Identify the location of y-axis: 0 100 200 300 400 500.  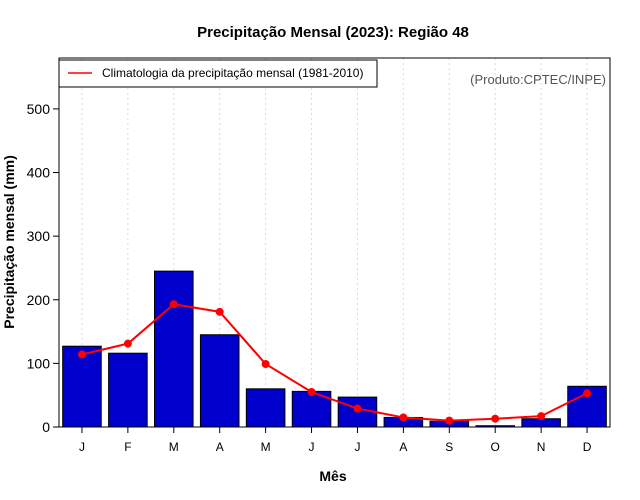
(43, 268).